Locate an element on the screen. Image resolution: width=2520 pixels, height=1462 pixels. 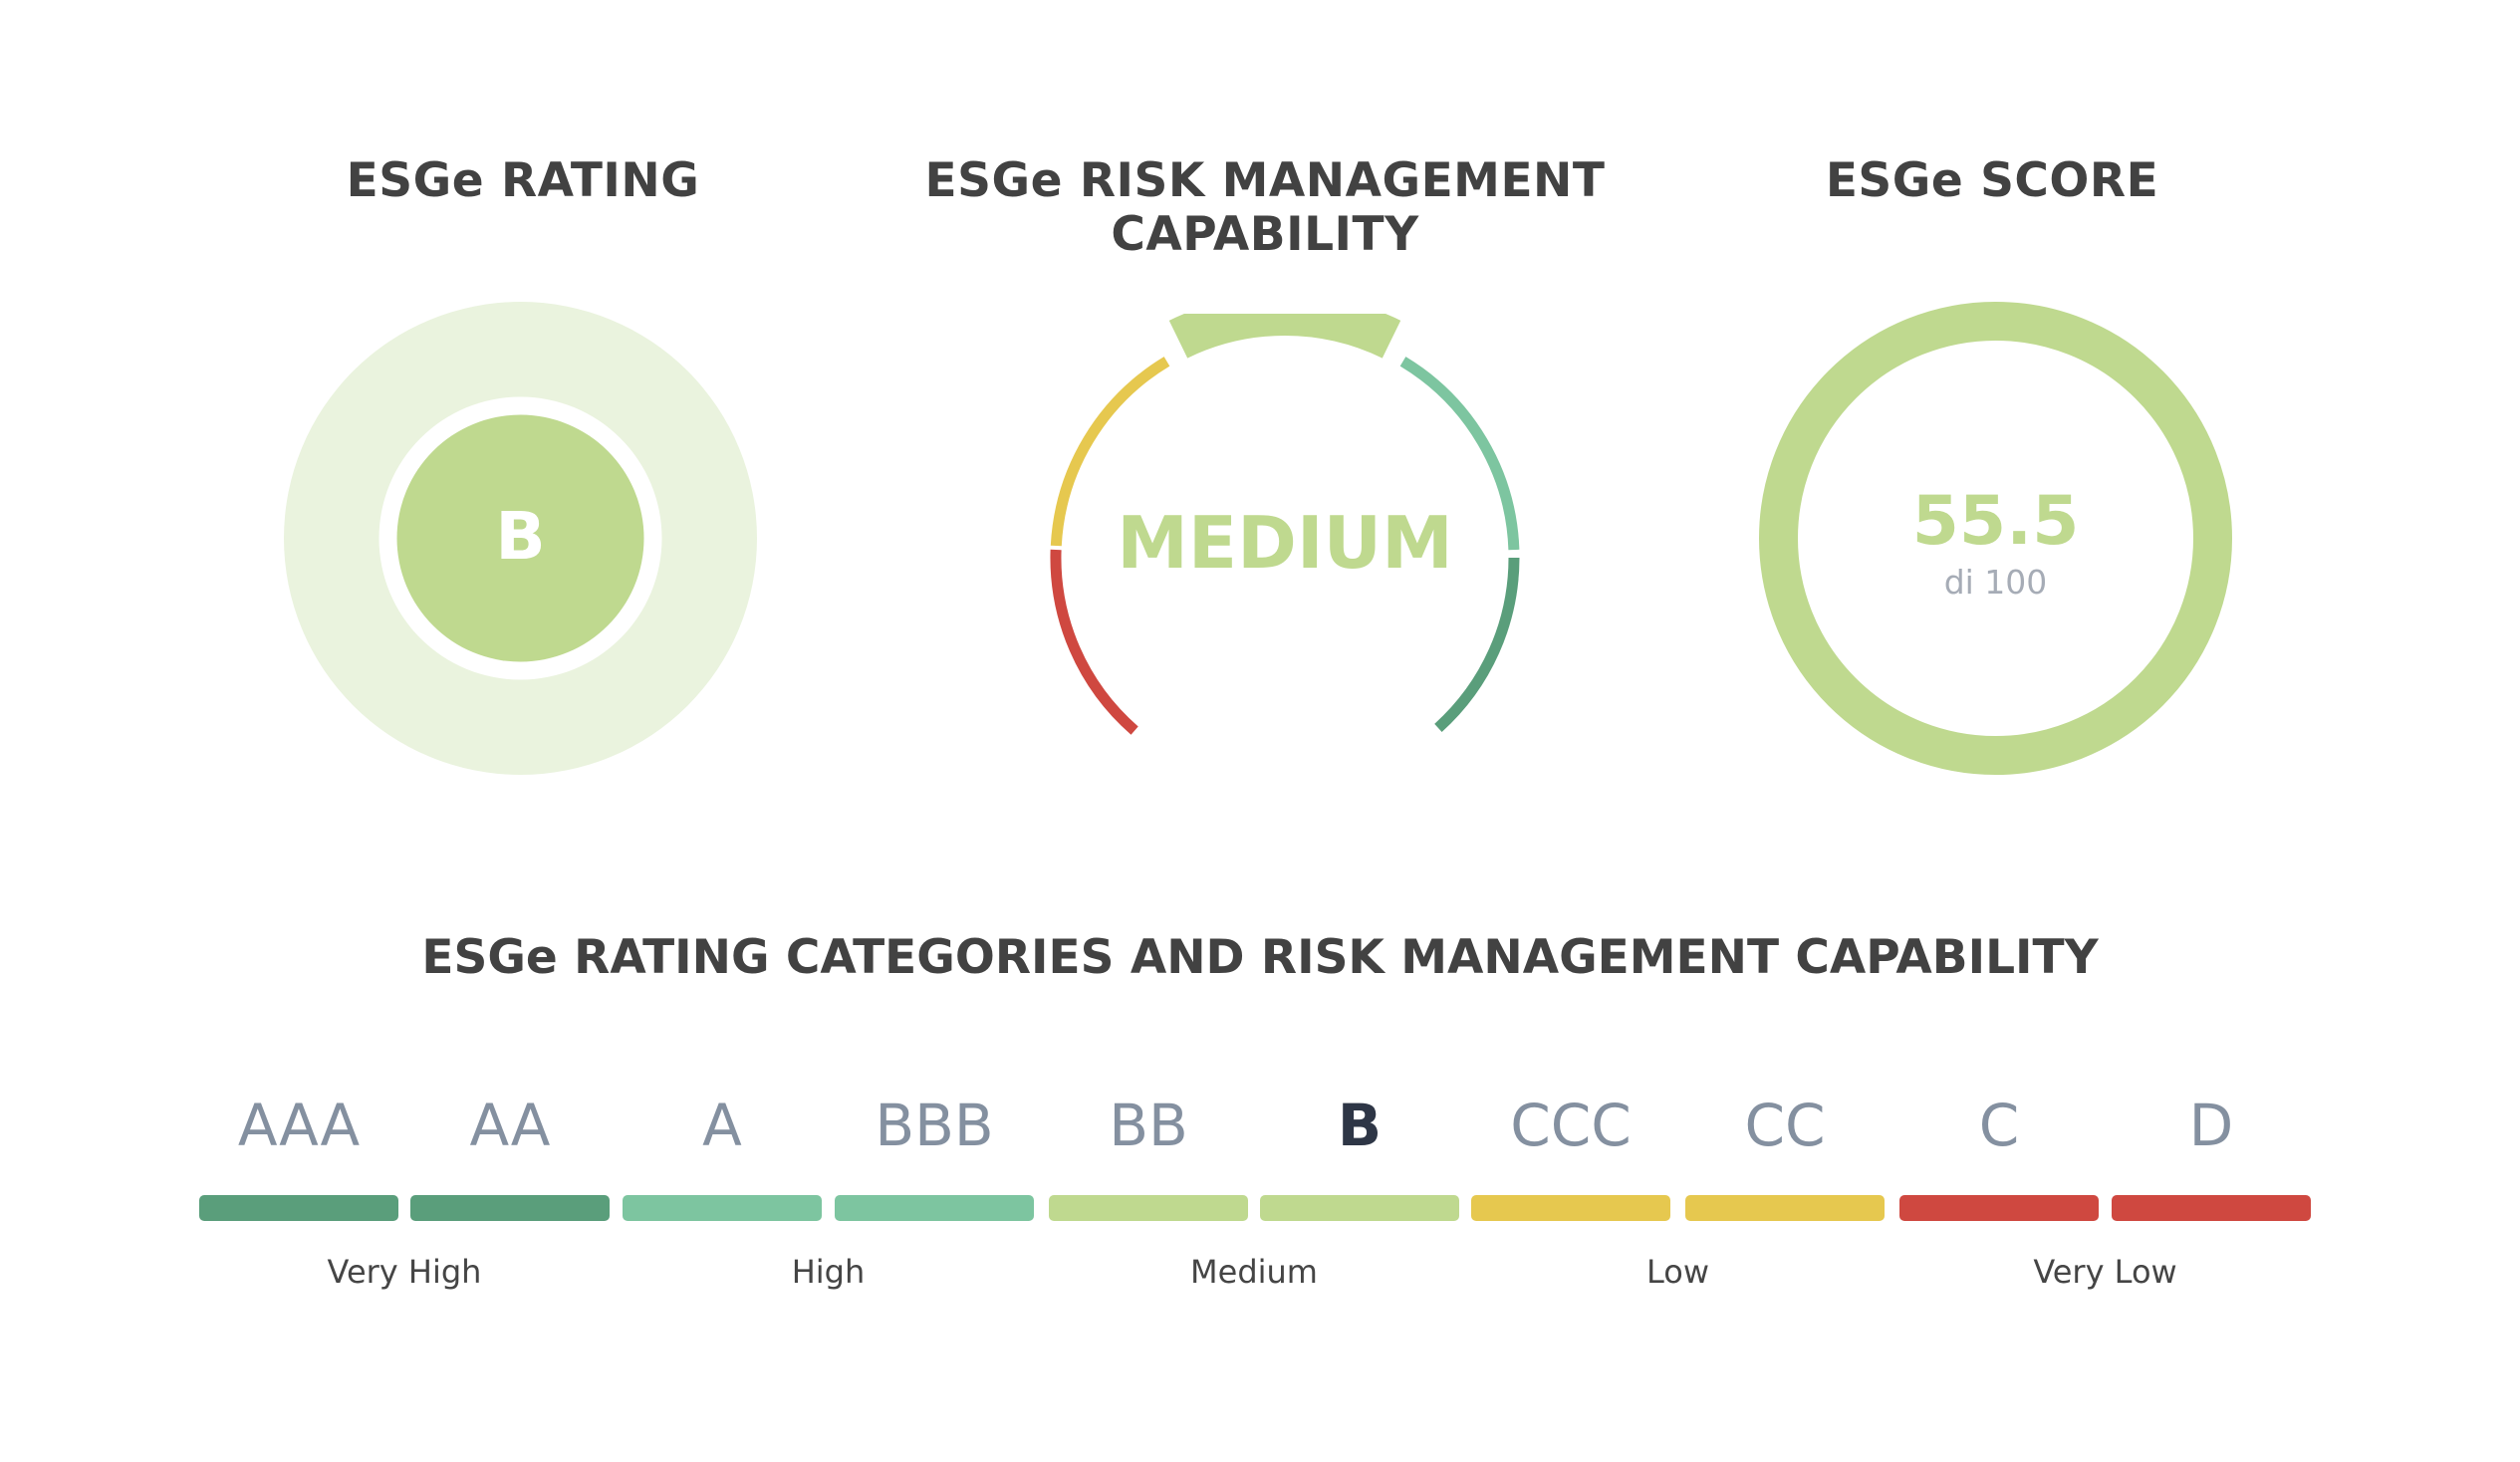
level-label-low: Low is located at coordinates (1677, 1272).